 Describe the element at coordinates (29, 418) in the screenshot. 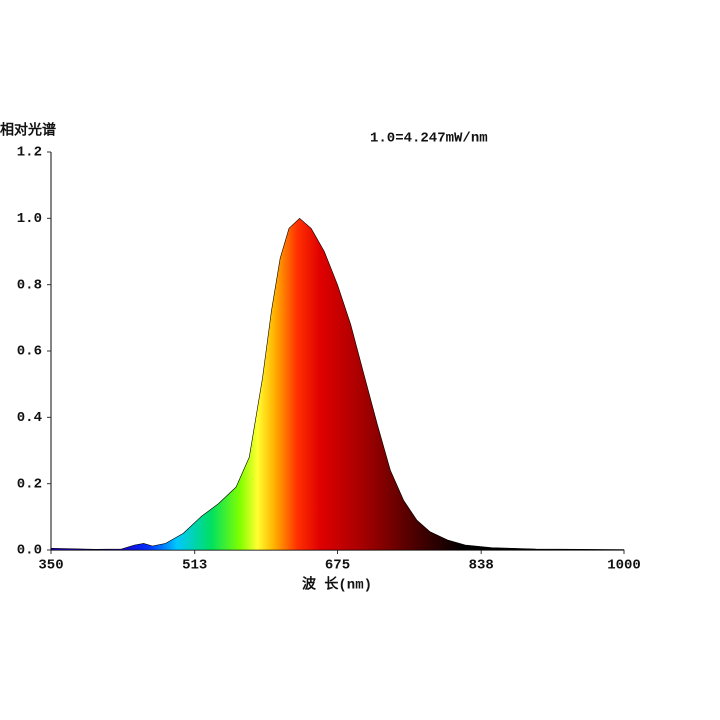

I see `y-tick-label: 0.4` at that location.